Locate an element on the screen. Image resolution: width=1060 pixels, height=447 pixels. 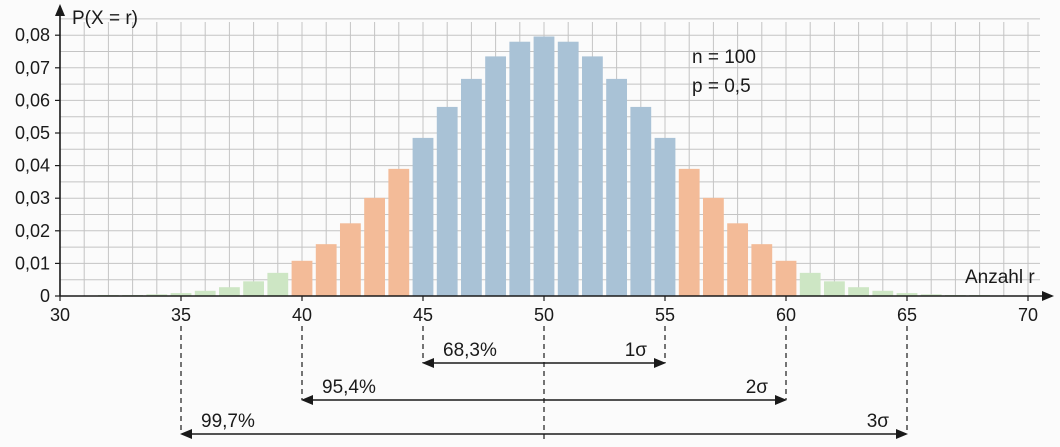
y-tick-label: 0,03 is located at coordinates (32, 198).